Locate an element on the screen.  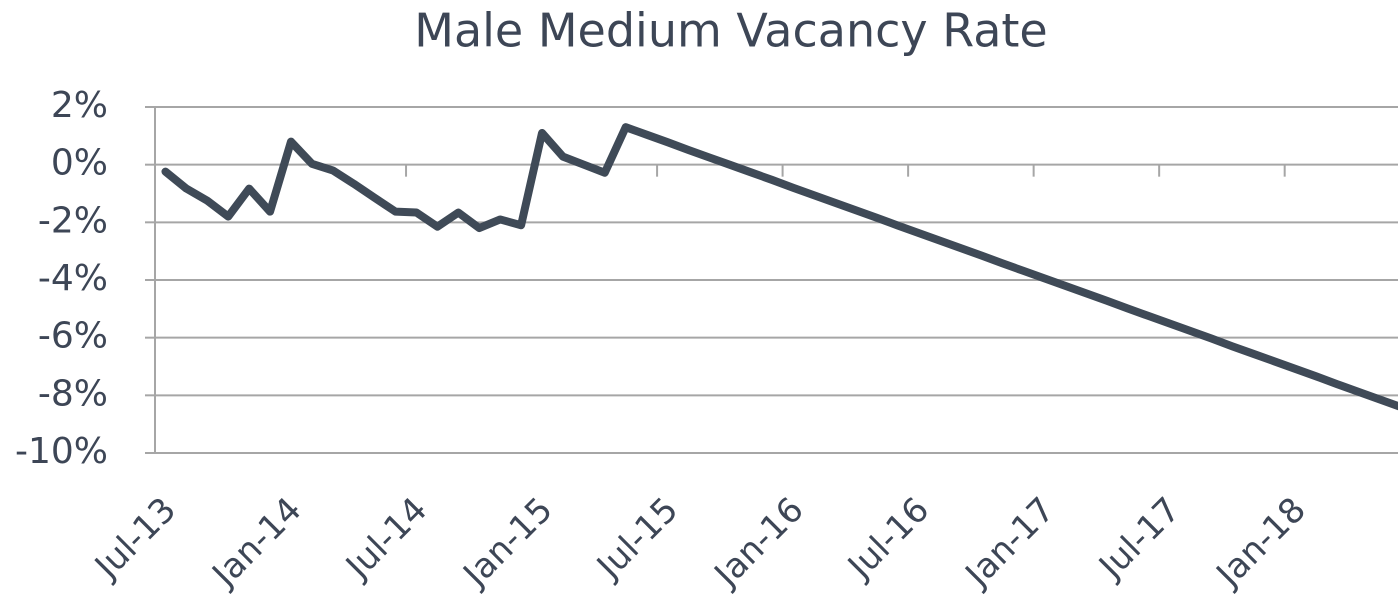
y-tick-label: -4% is located at coordinates (73, 278).